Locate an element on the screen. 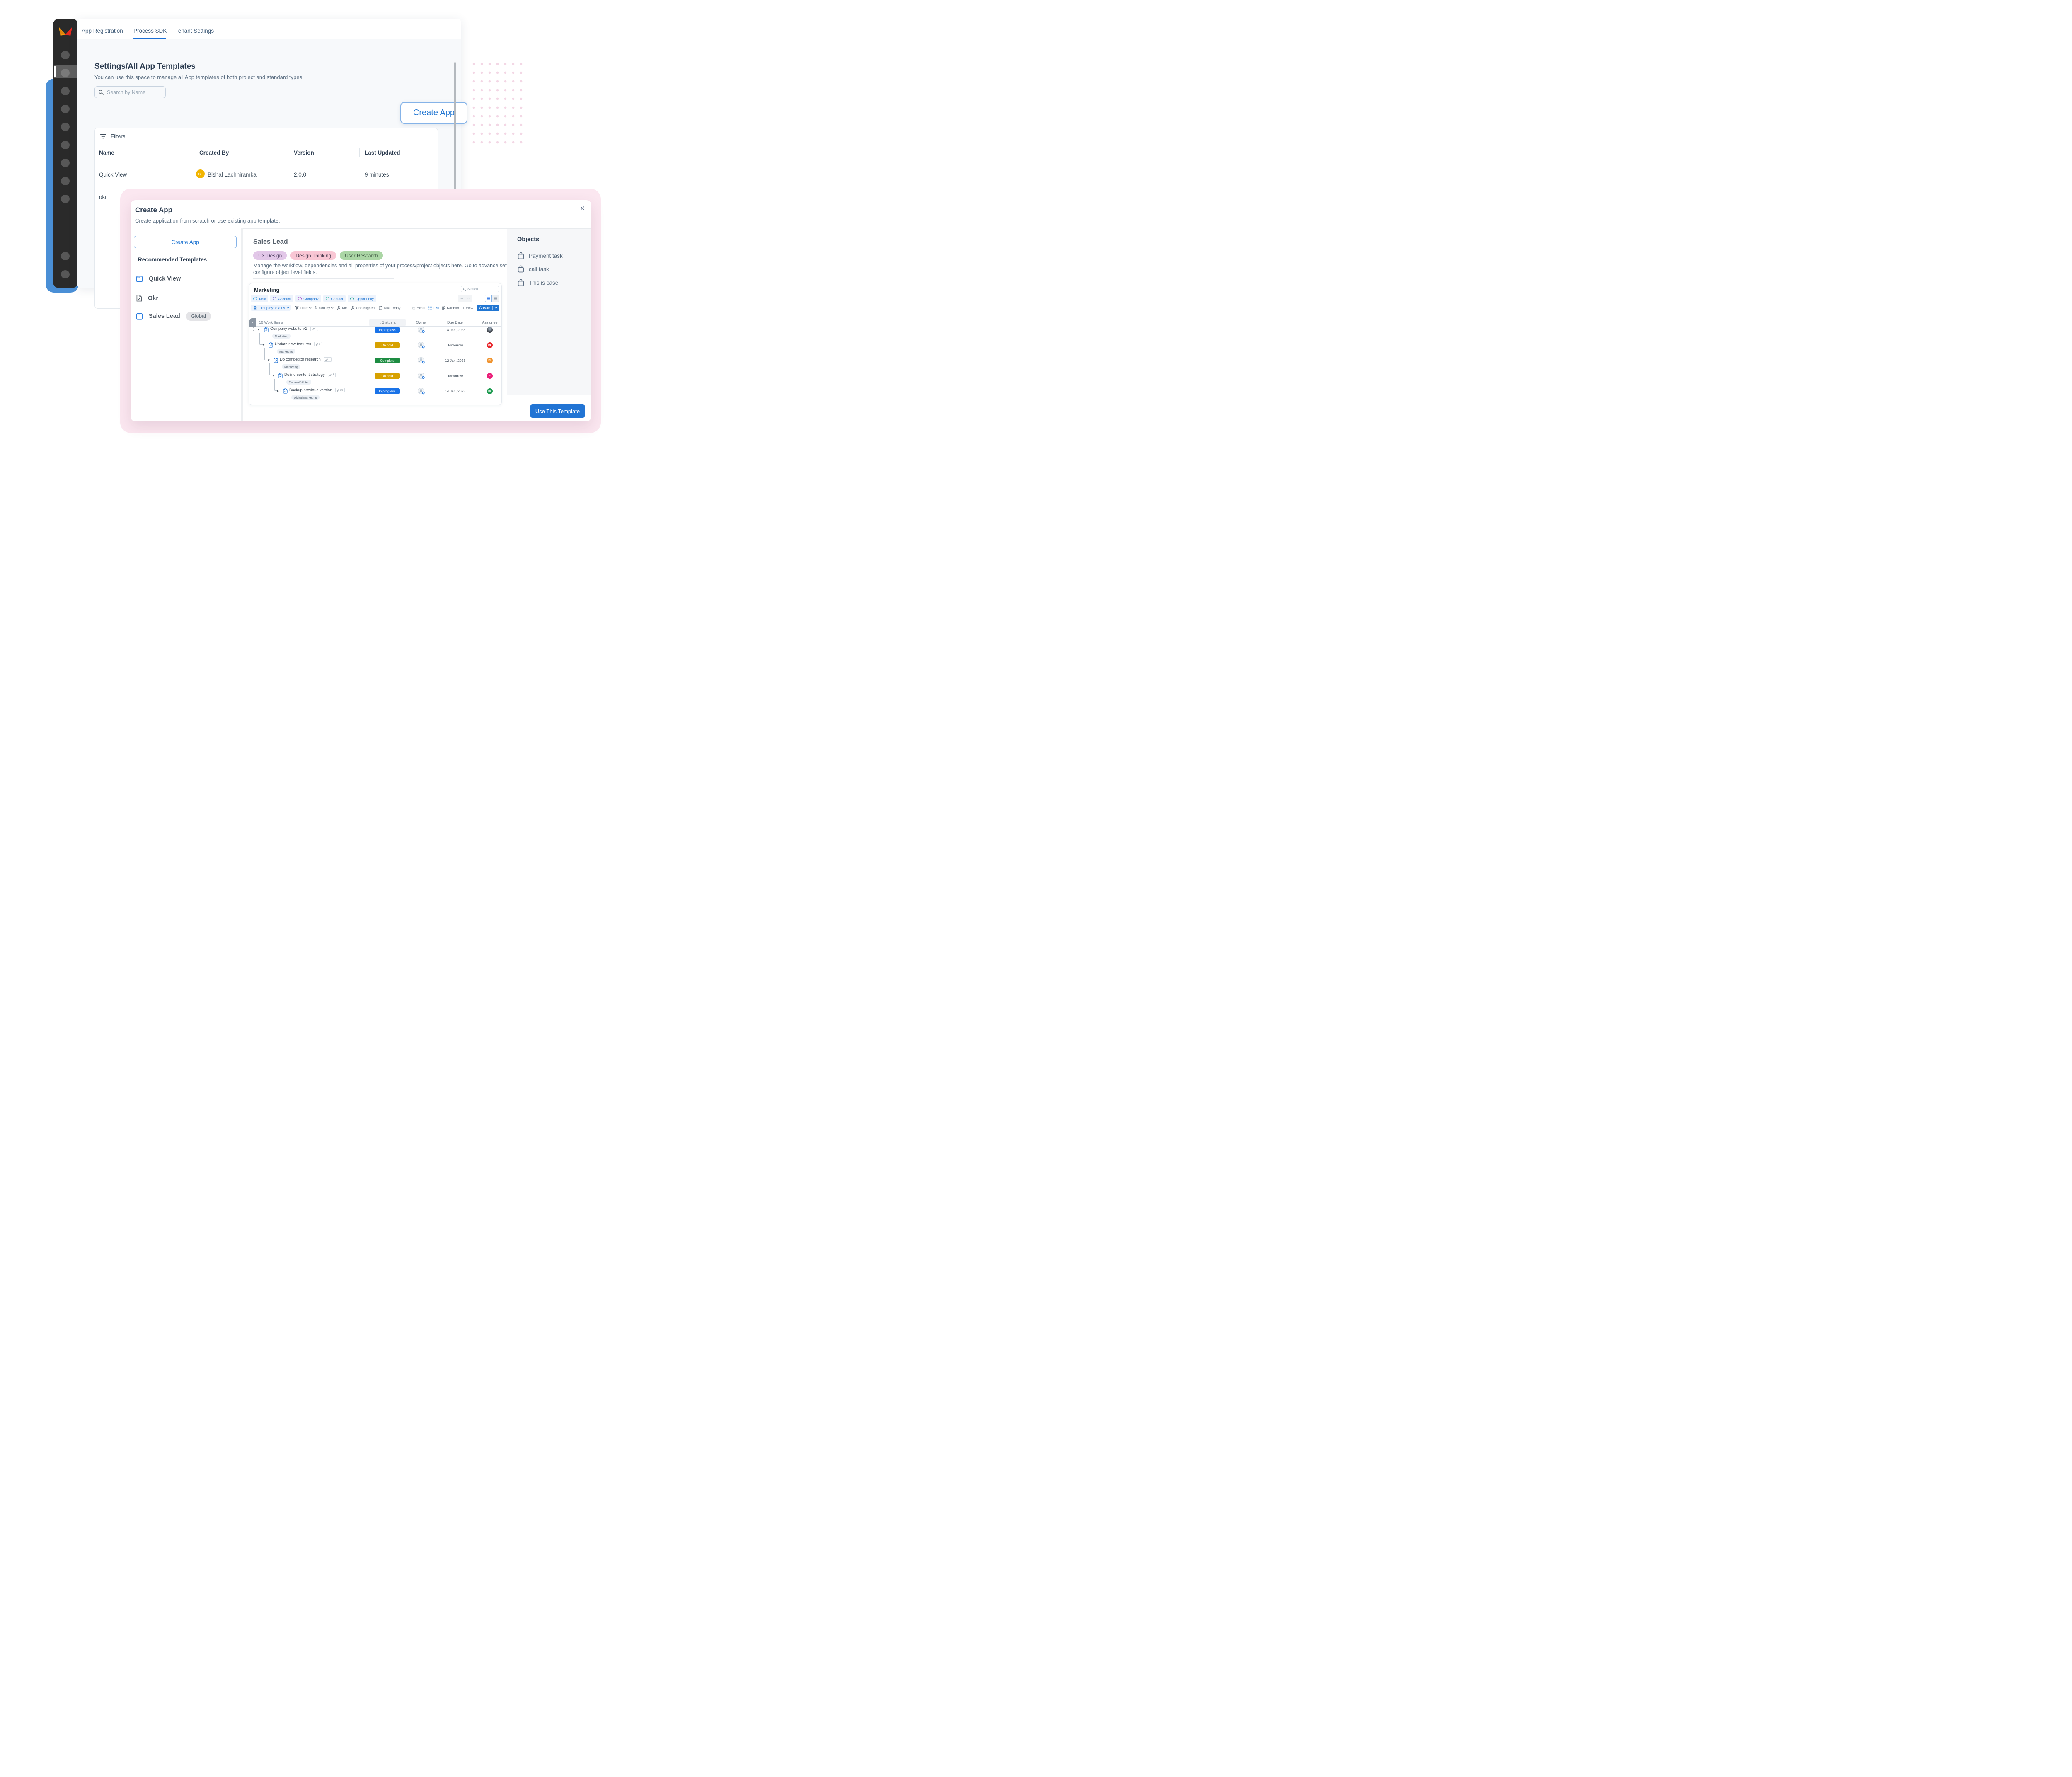 The width and height of the screenshot is (2072, 1777). col-header-last-updated: Last Updated is located at coordinates (382, 153).